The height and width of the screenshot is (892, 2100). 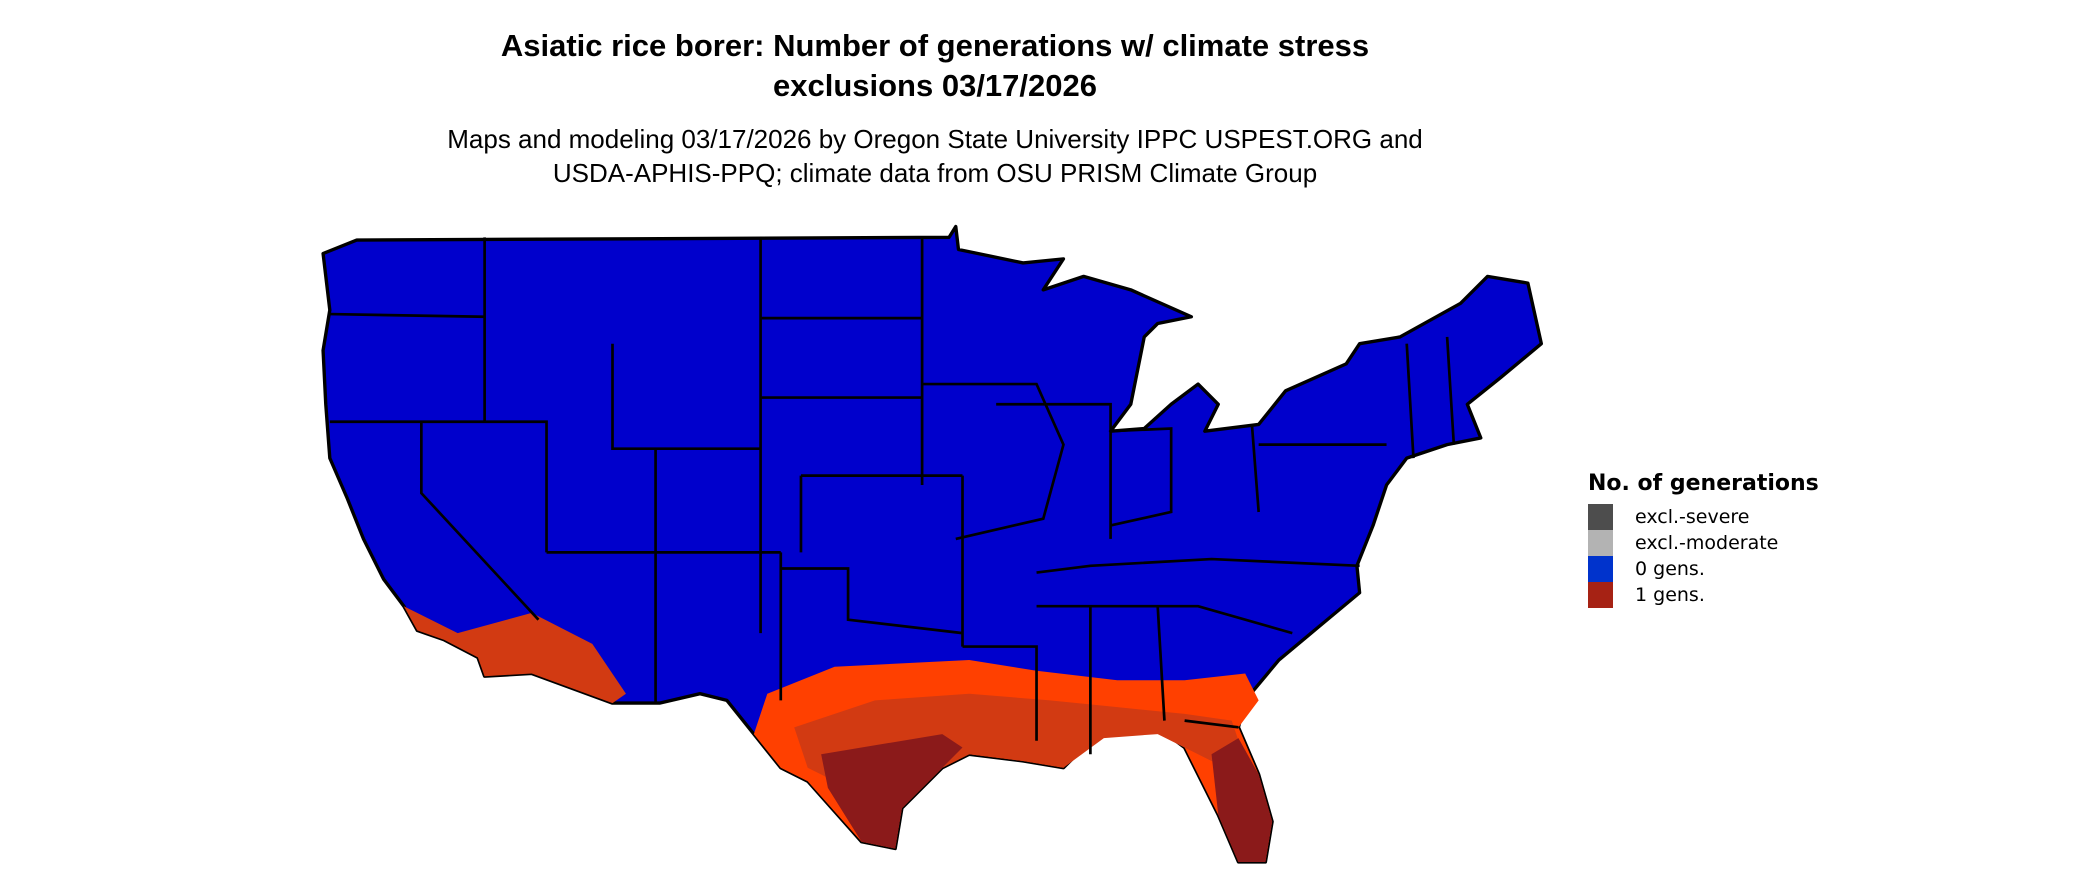 I want to click on legend-label: 1 gens., so click(x=1670, y=595).